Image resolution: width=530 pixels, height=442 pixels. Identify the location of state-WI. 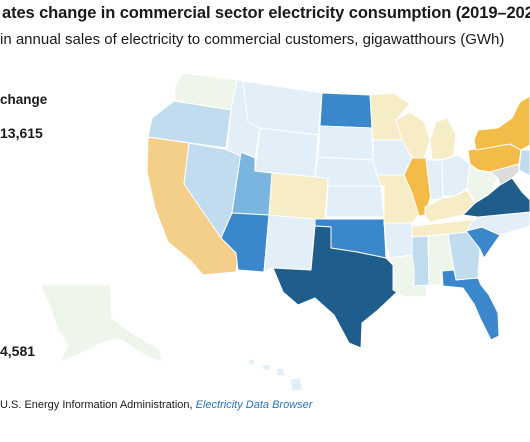
(413, 135).